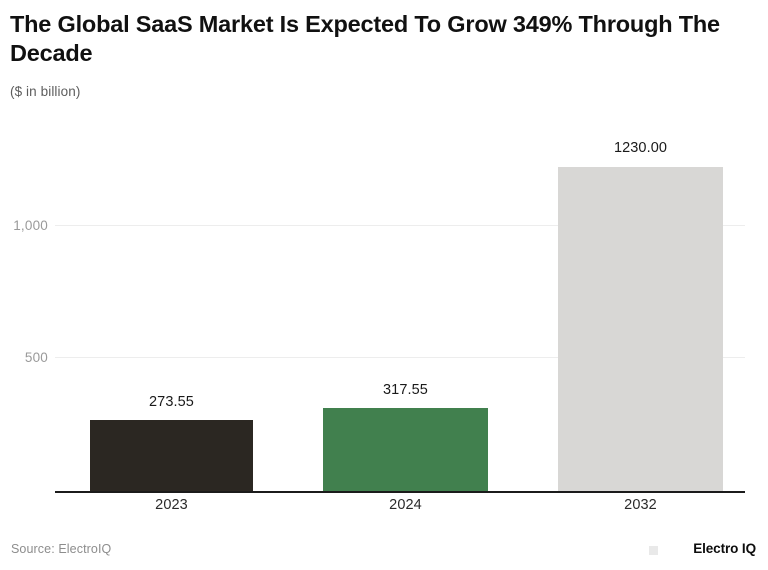  Describe the element at coordinates (405, 390) in the screenshot. I see `bar-value-2024: 317.55` at that location.